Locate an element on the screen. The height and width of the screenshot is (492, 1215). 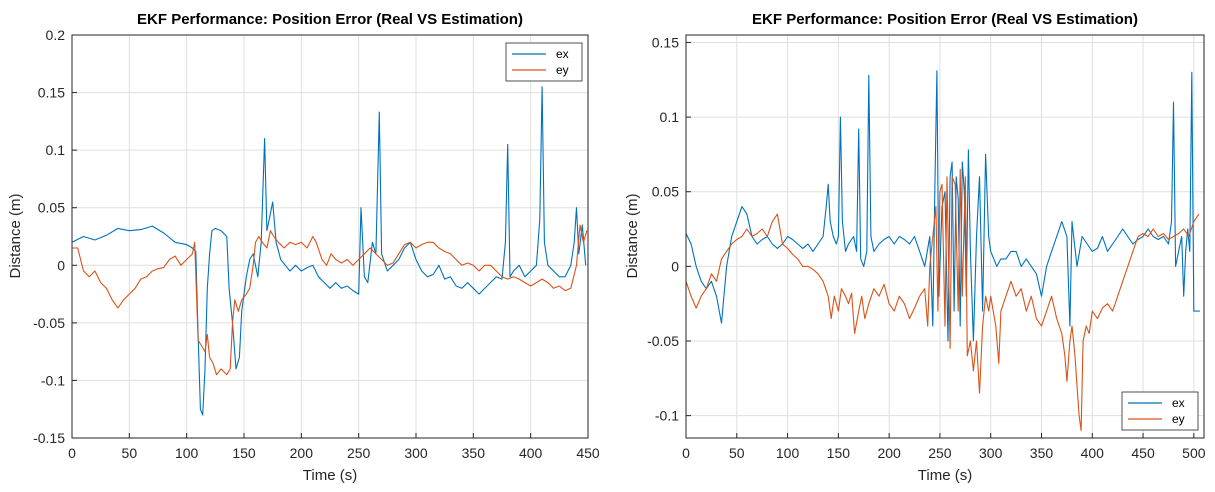
chart-right-legend-ey-label: ey is located at coordinates (1178, 419).